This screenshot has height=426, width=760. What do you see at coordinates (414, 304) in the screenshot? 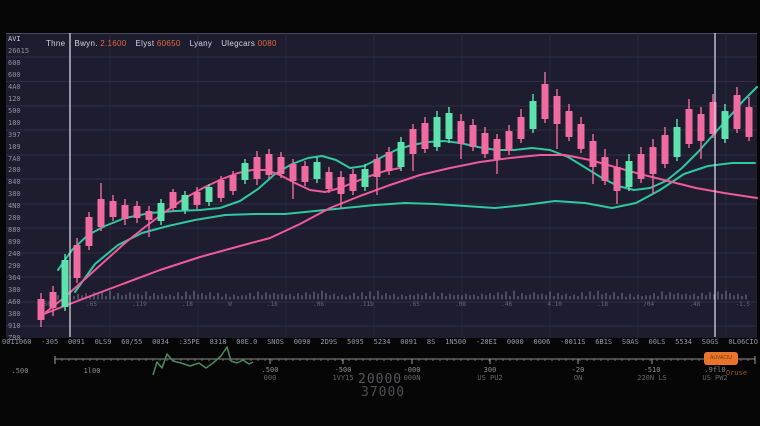
I see `micro-tick-label: .65` at bounding box center [414, 304].